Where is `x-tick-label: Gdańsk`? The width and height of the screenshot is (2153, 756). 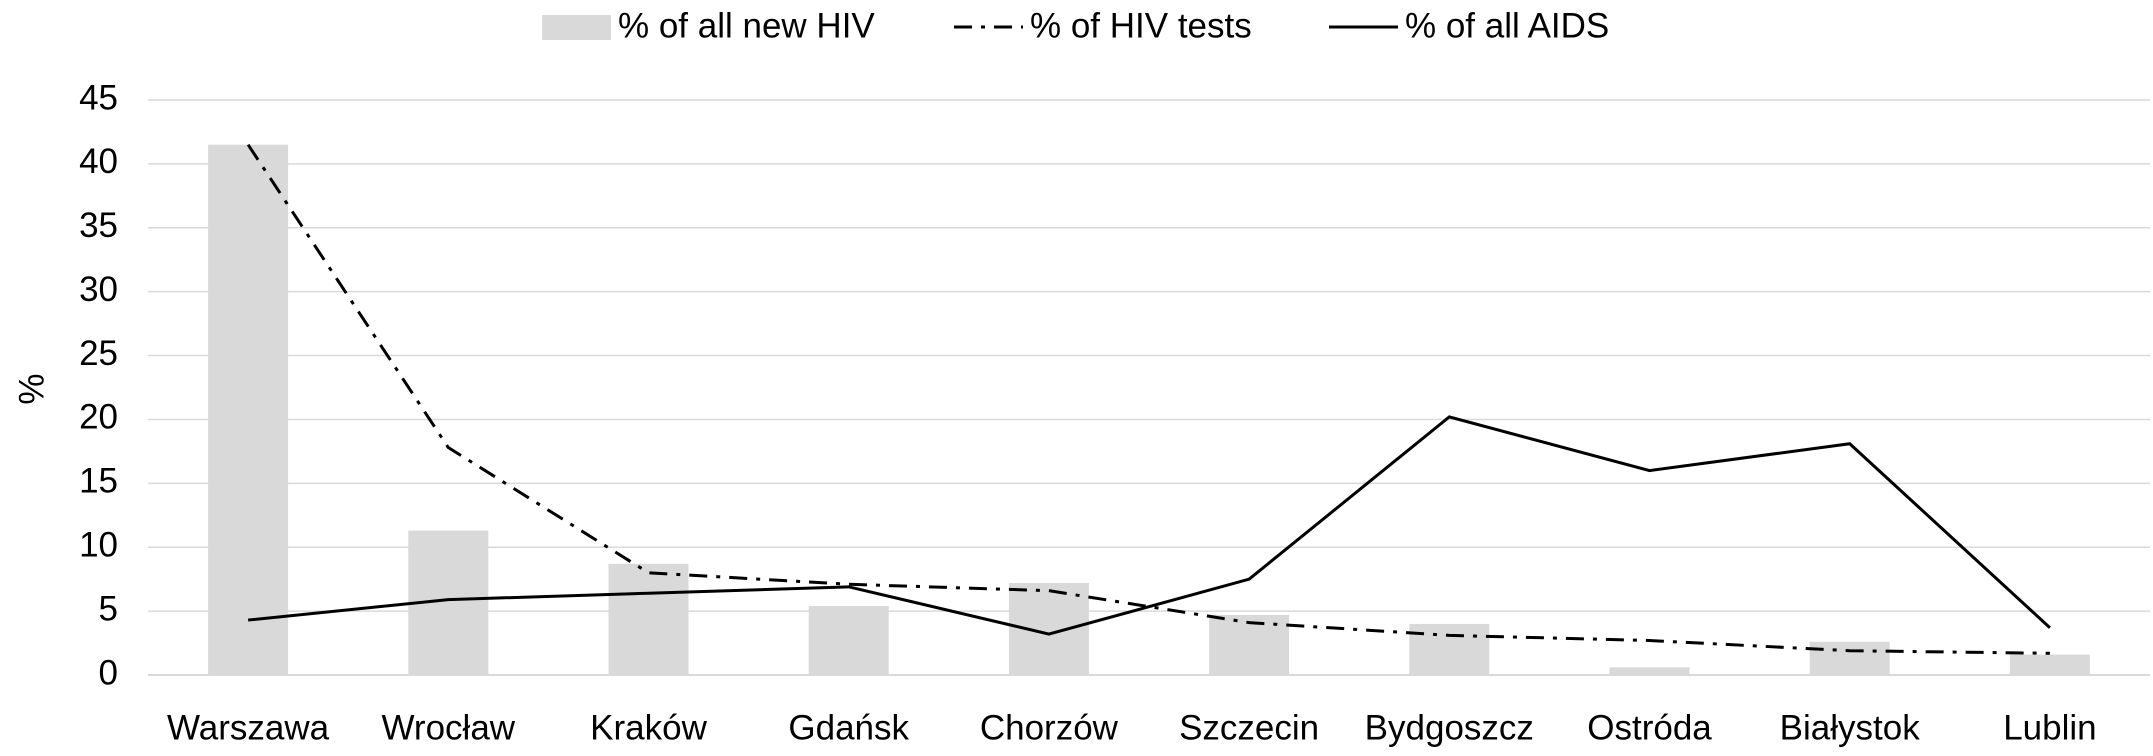
x-tick-label: Gdańsk is located at coordinates (848, 727).